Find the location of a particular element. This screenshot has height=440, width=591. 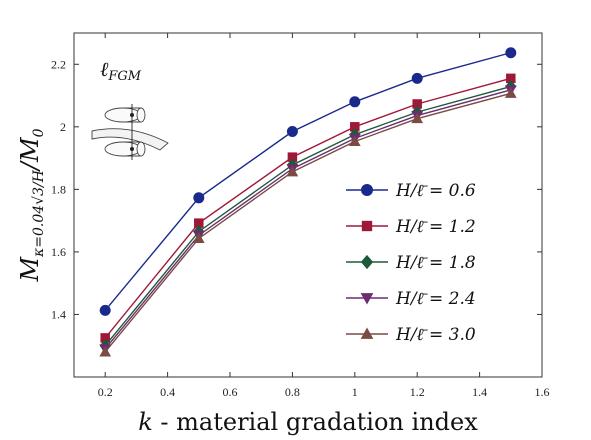

y-tick-label: 1.6 is located at coordinates (58, 252).